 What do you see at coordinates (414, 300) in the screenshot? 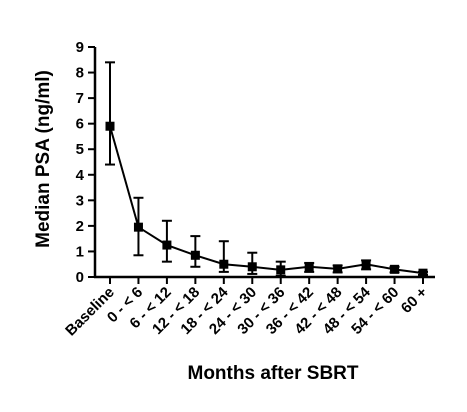
I see `x-tick-label: 60 +` at bounding box center [414, 300].